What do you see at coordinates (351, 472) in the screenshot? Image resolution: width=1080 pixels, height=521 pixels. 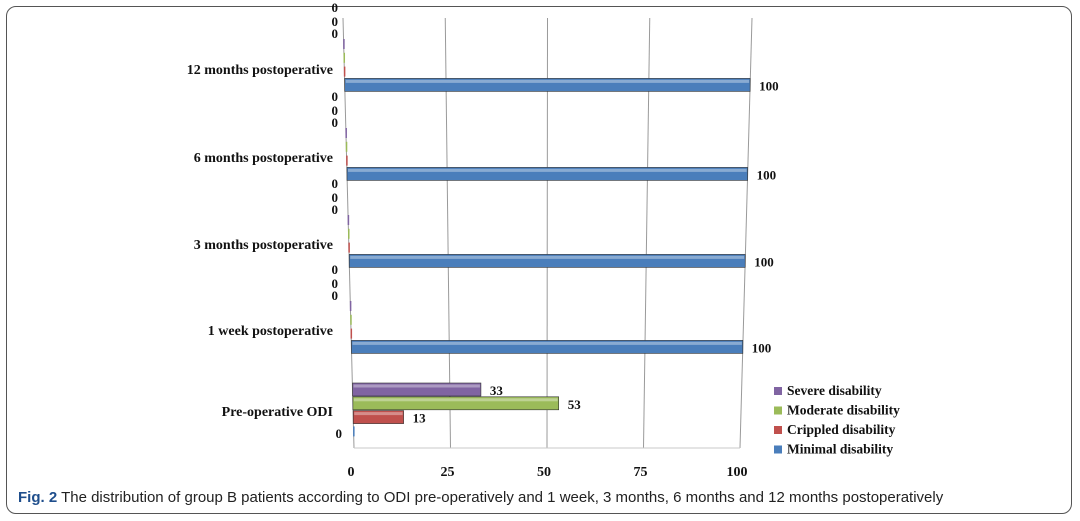 I see `x-tick-label-0: 0` at bounding box center [351, 472].